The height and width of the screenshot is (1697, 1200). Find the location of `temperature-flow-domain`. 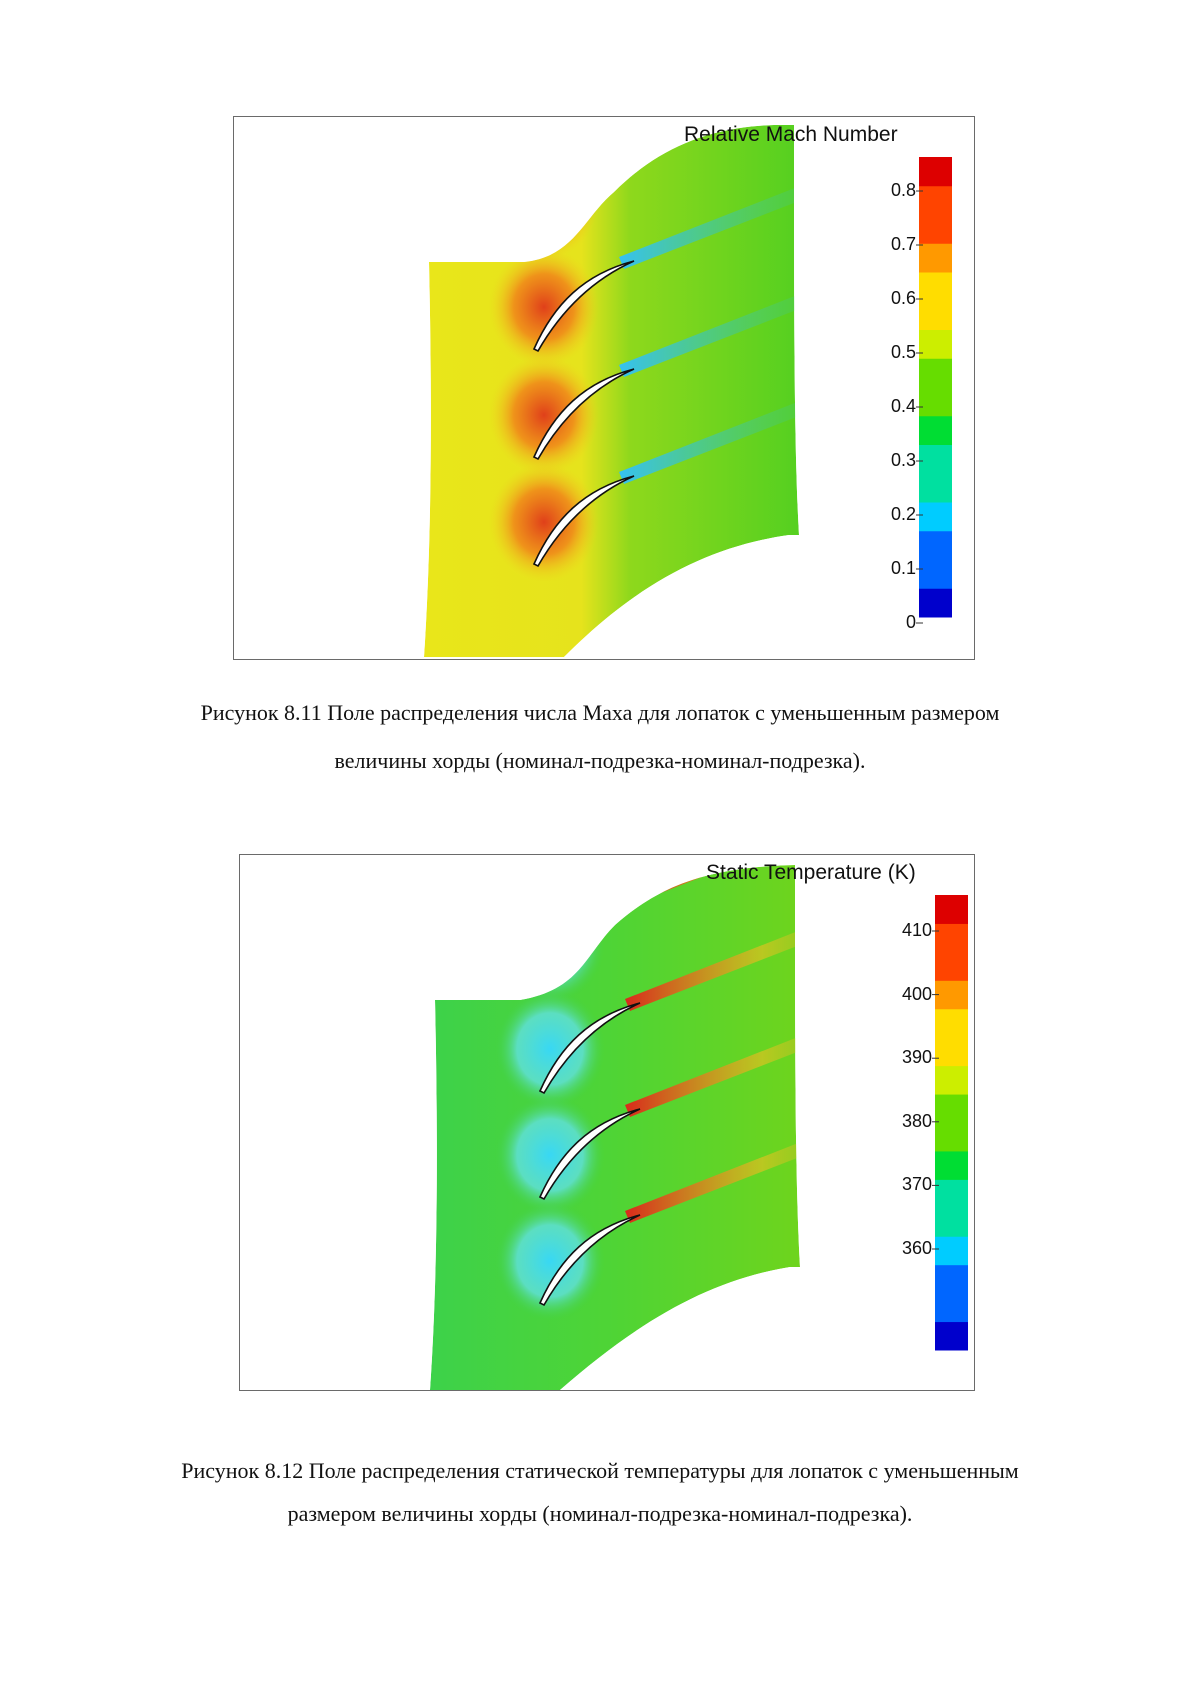

temperature-flow-domain is located at coordinates (615, 1127).